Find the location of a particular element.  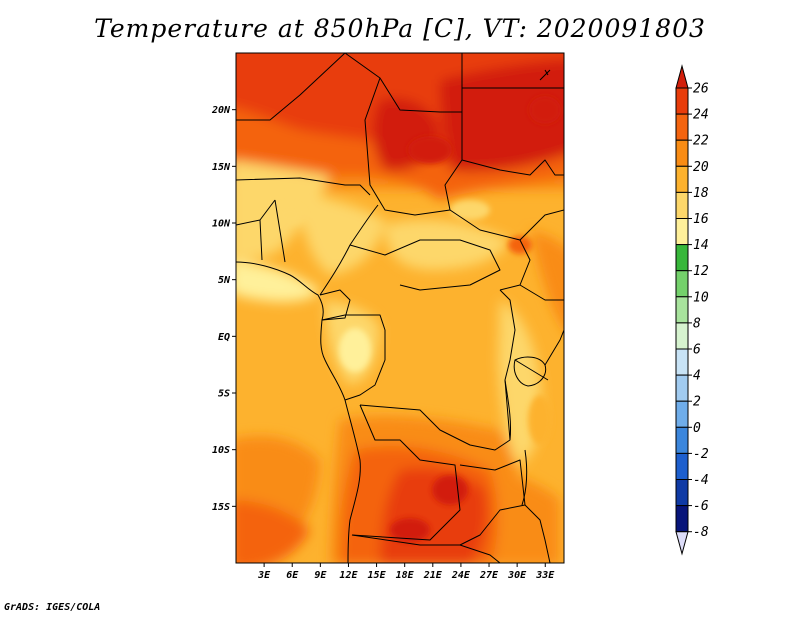

y-tick-label: 10N is located at coordinates (221, 224).